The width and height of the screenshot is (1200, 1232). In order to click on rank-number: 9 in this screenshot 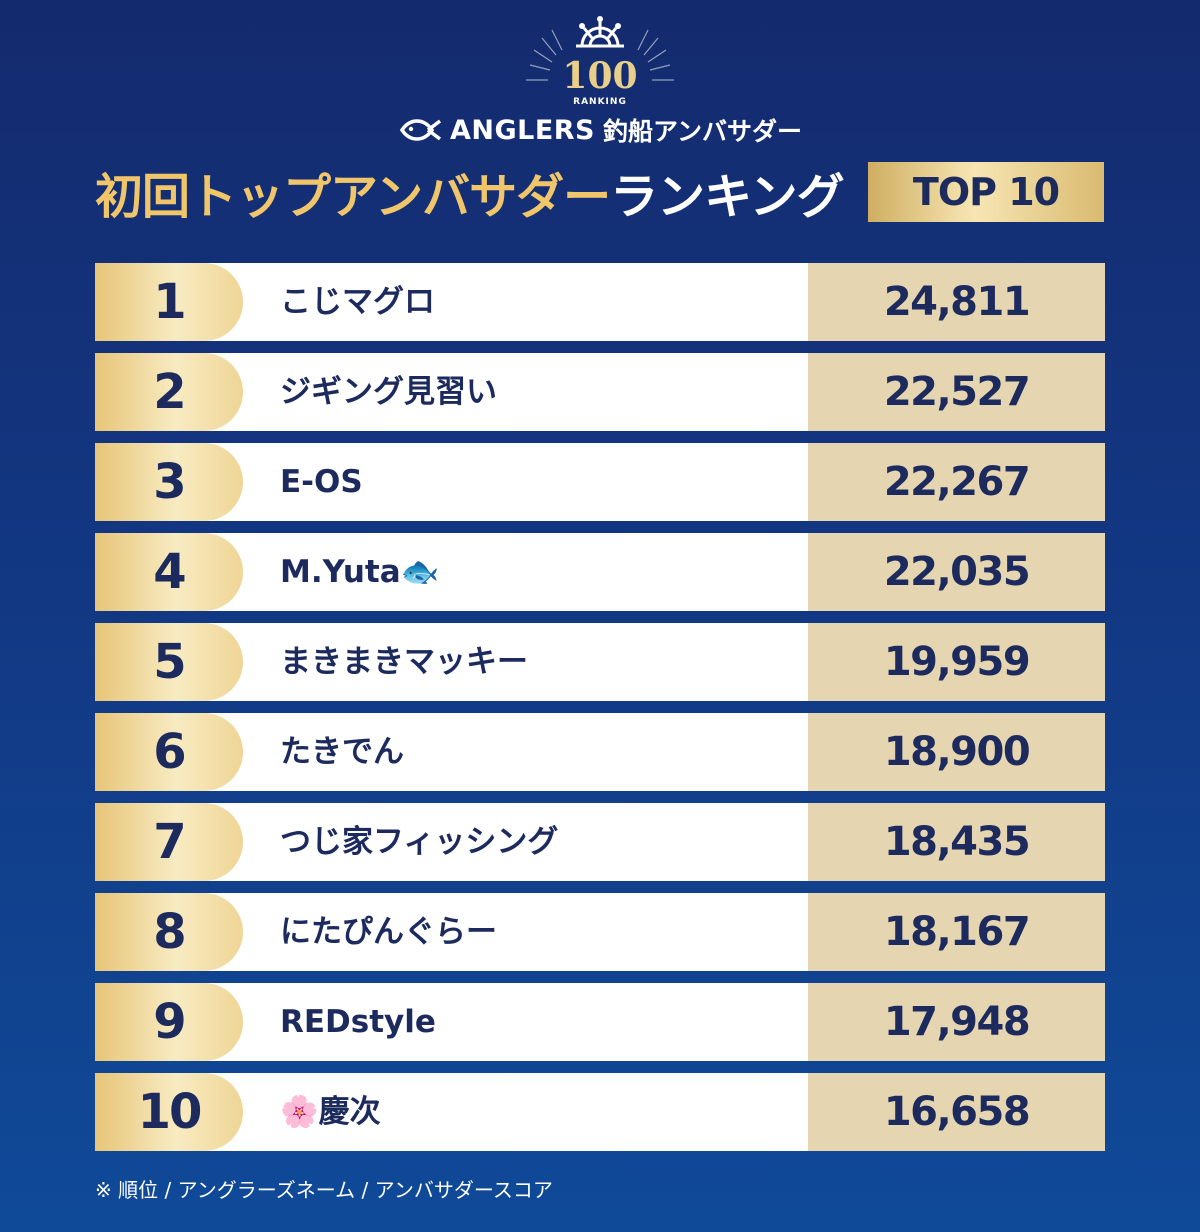, I will do `click(169, 1022)`.